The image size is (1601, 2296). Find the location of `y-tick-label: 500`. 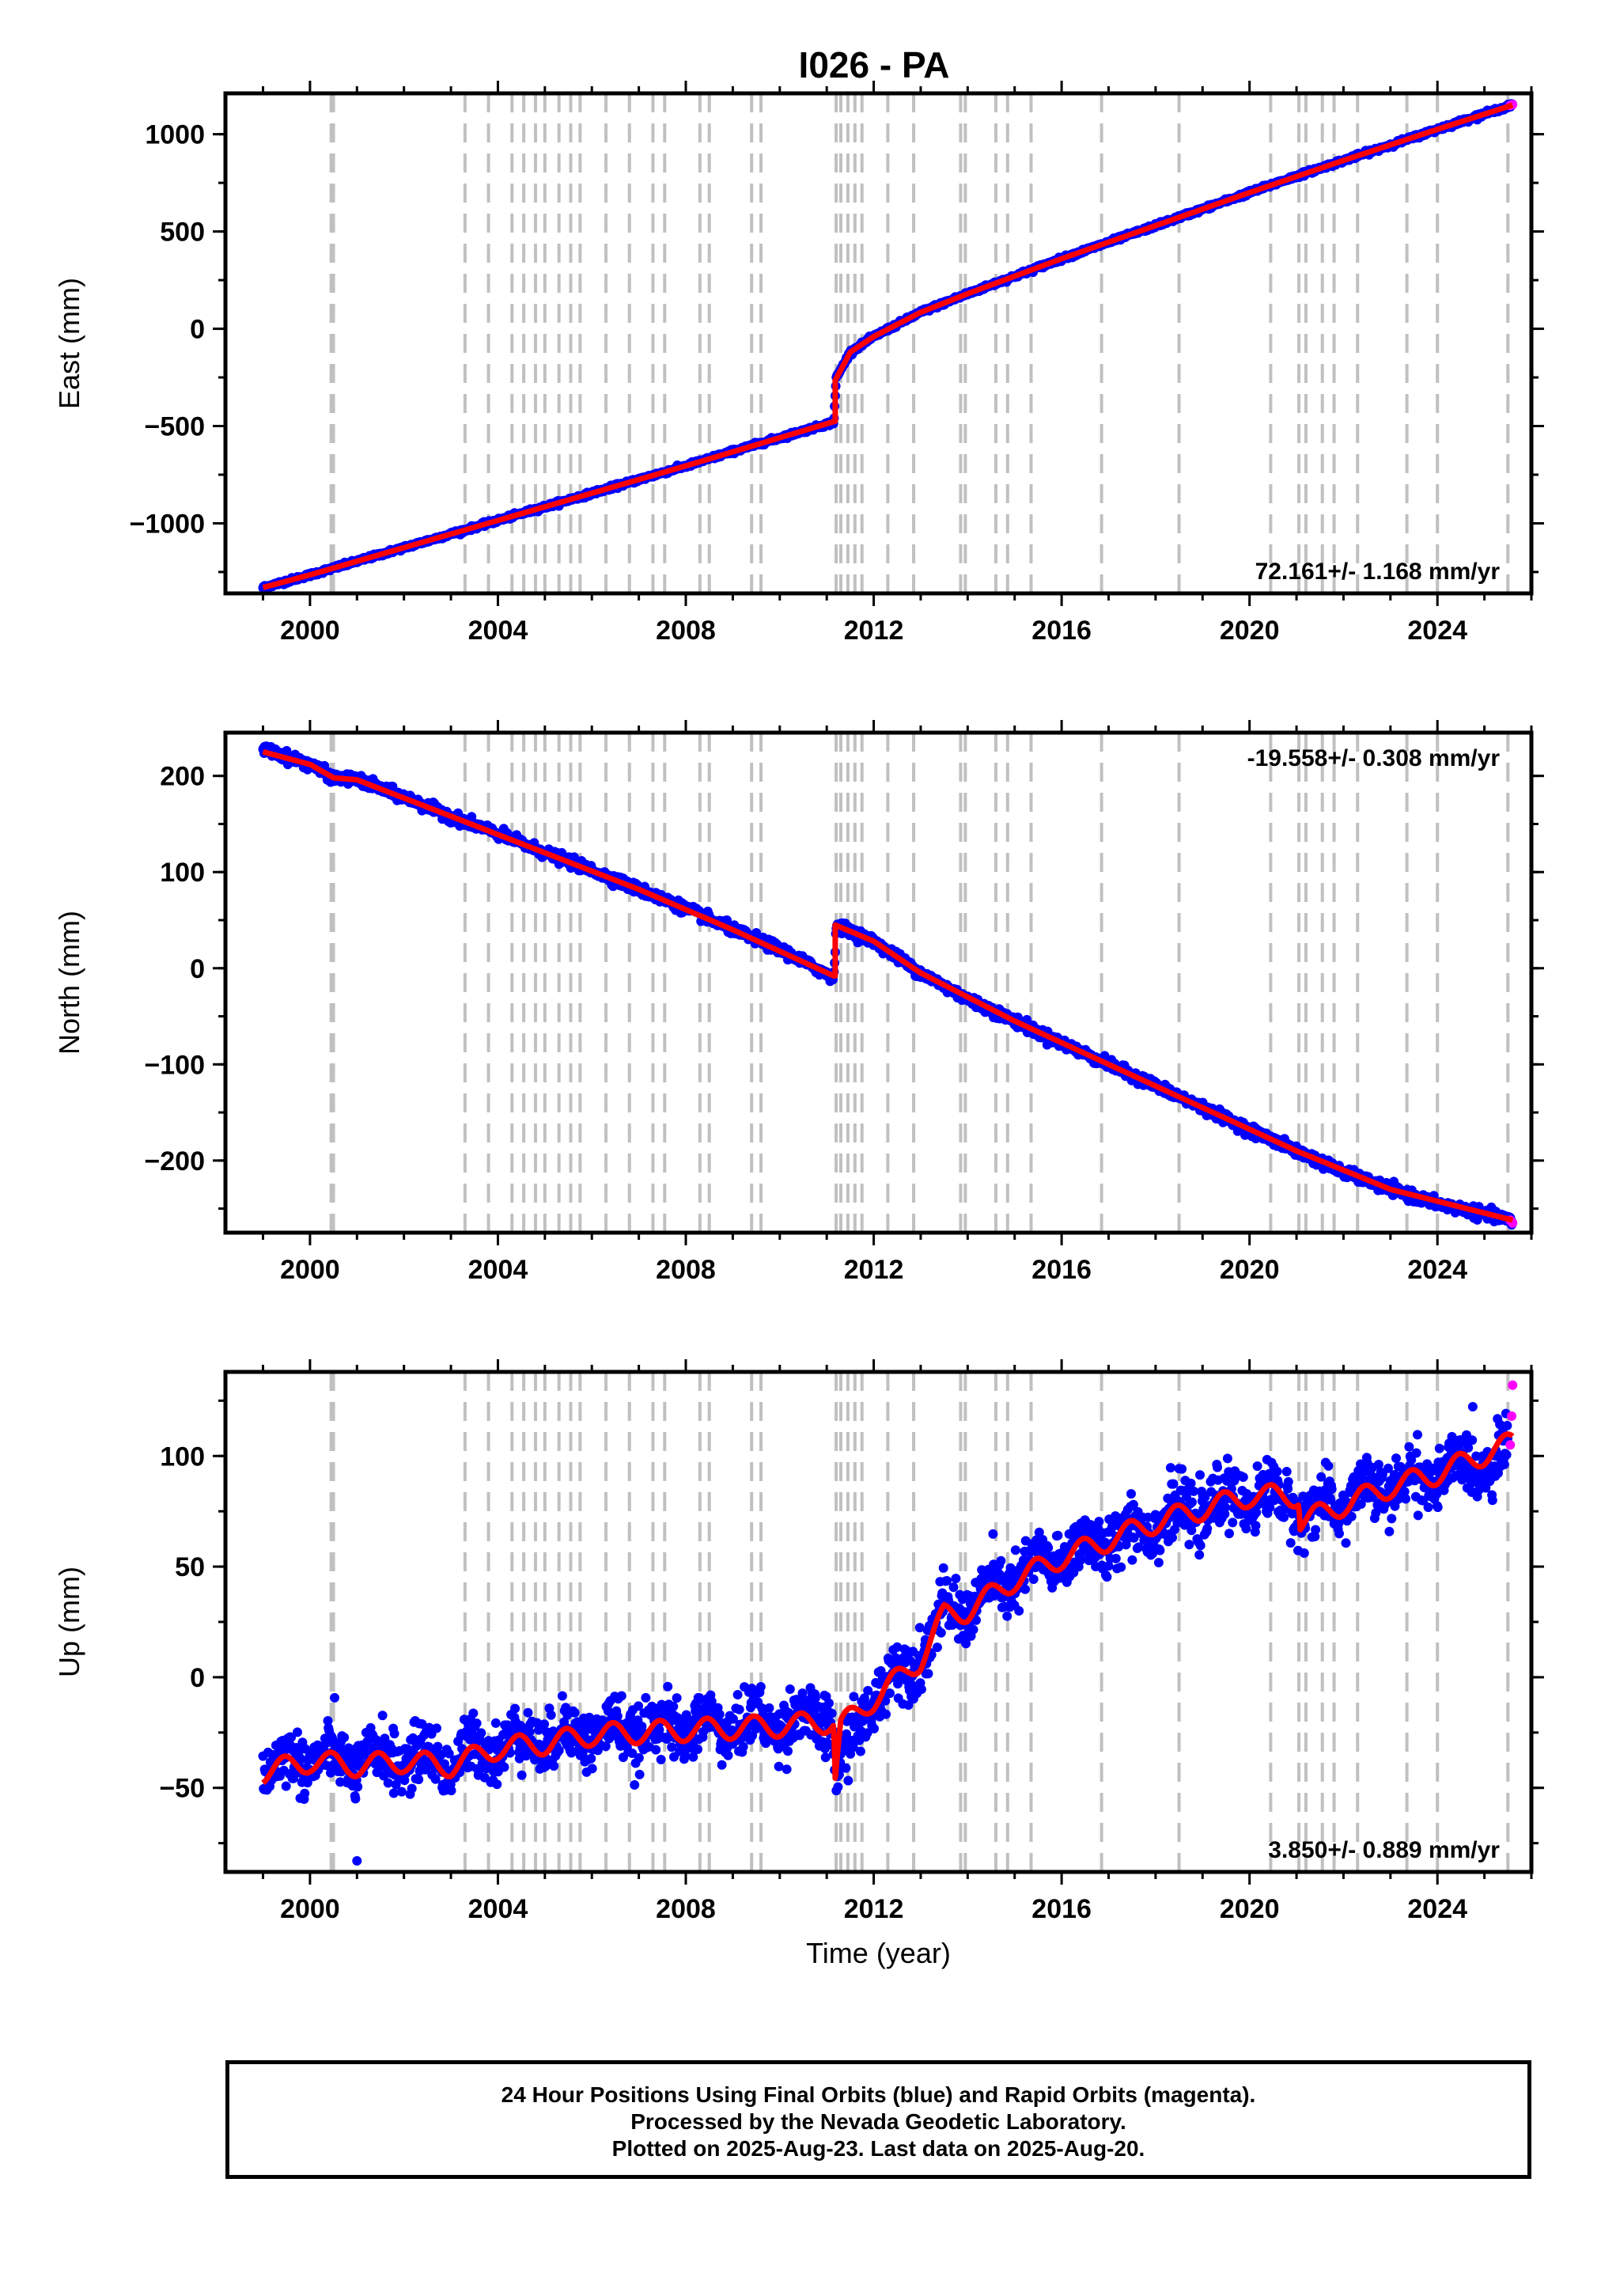

y-tick-label: 500 is located at coordinates (183, 233).